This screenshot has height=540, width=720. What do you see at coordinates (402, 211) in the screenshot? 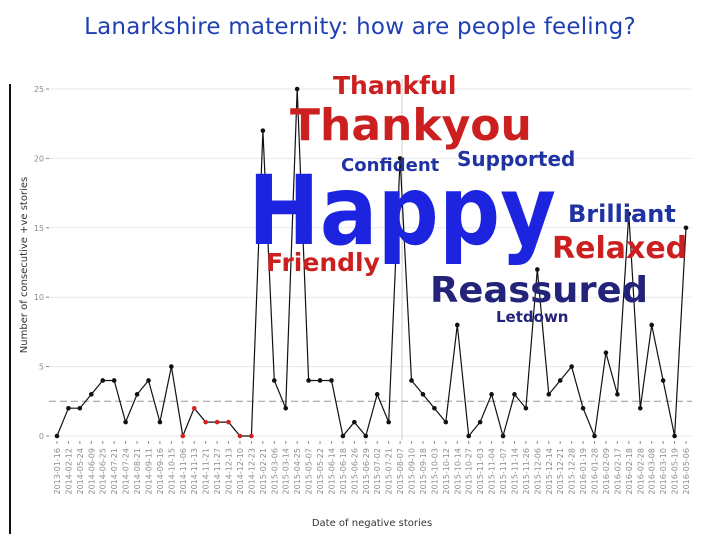
I see `word-happy: Happy` at bounding box center [402, 211].